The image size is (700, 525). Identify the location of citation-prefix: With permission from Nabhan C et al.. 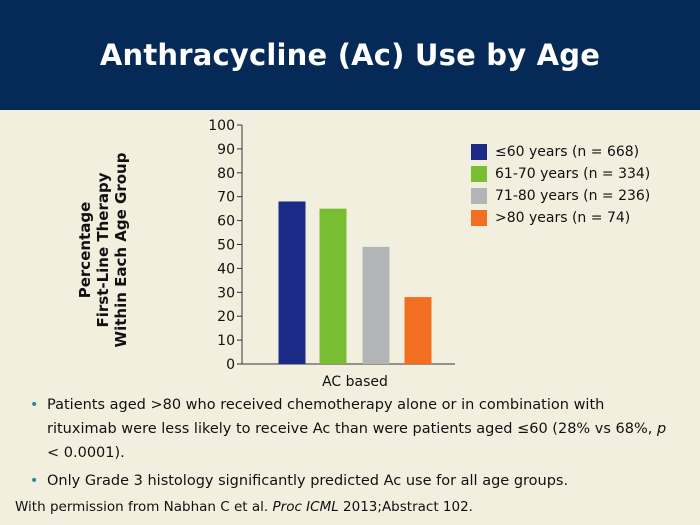
(144, 507).